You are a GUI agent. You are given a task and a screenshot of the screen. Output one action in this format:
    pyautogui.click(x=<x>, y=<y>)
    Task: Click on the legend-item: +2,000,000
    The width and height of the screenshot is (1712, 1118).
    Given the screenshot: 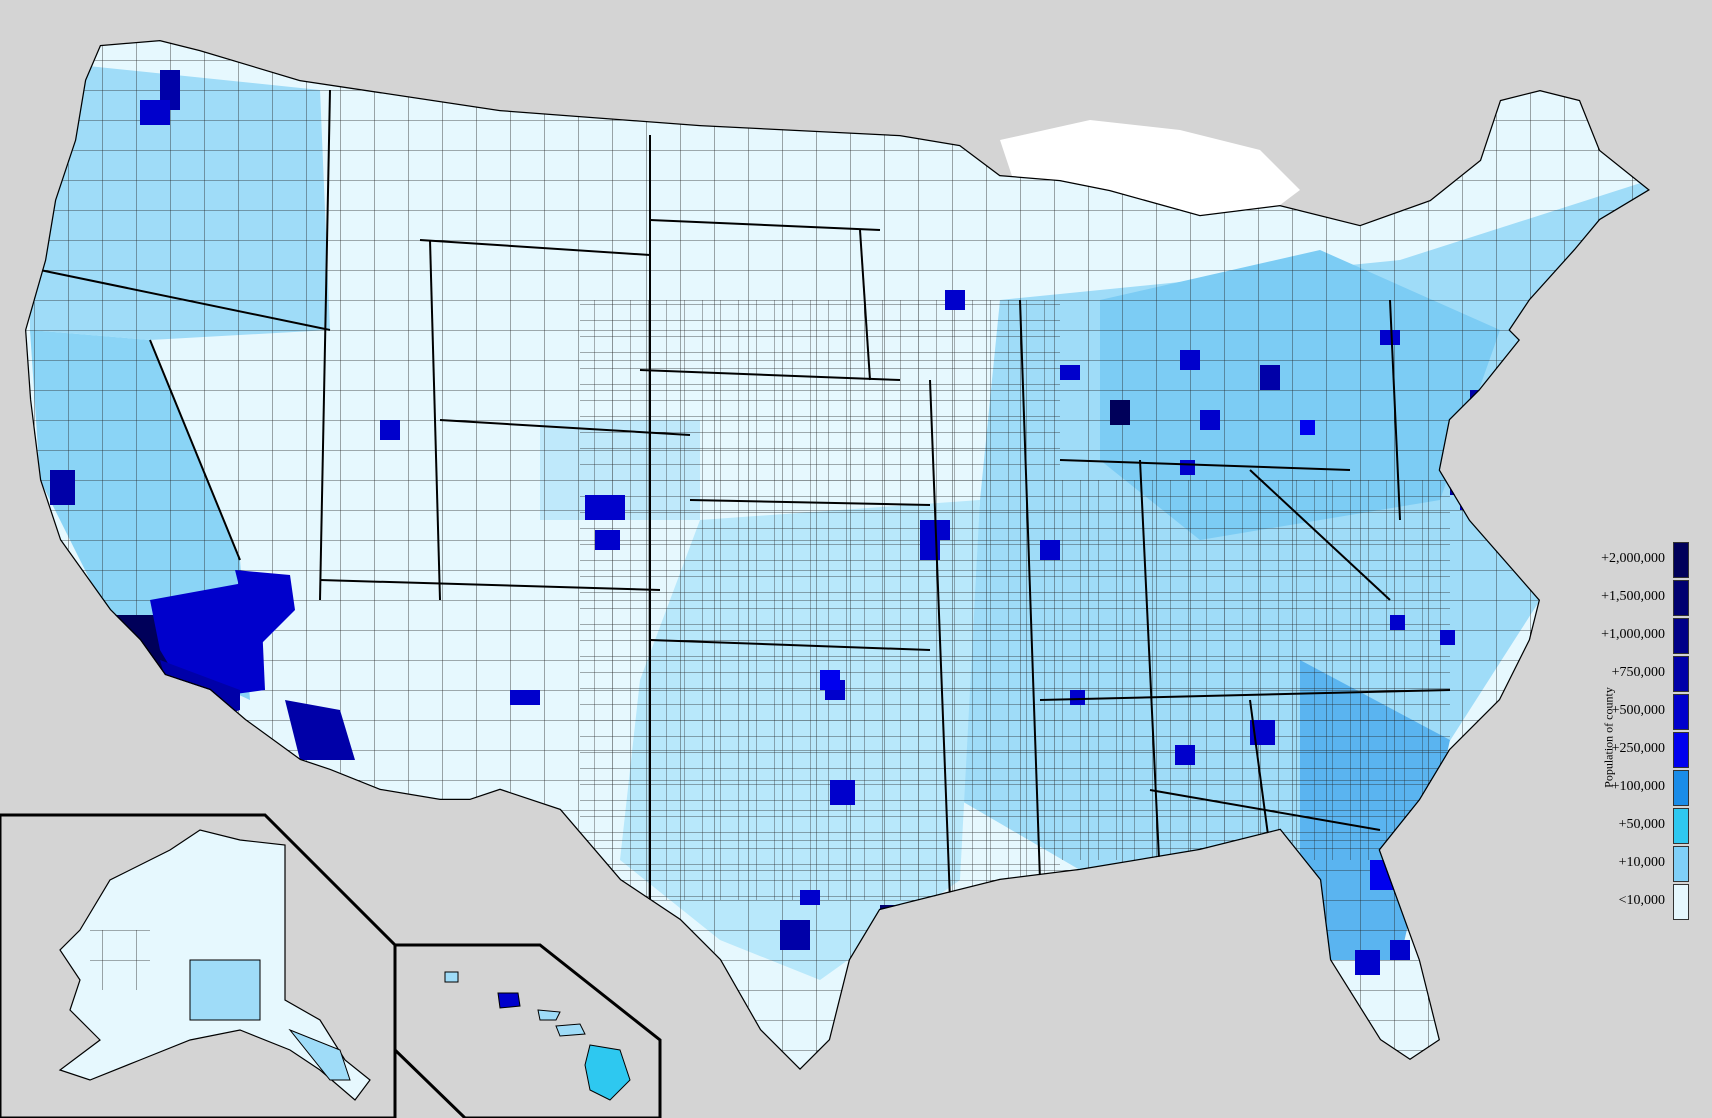 What is the action you would take?
    pyautogui.click(x=1630, y=560)
    